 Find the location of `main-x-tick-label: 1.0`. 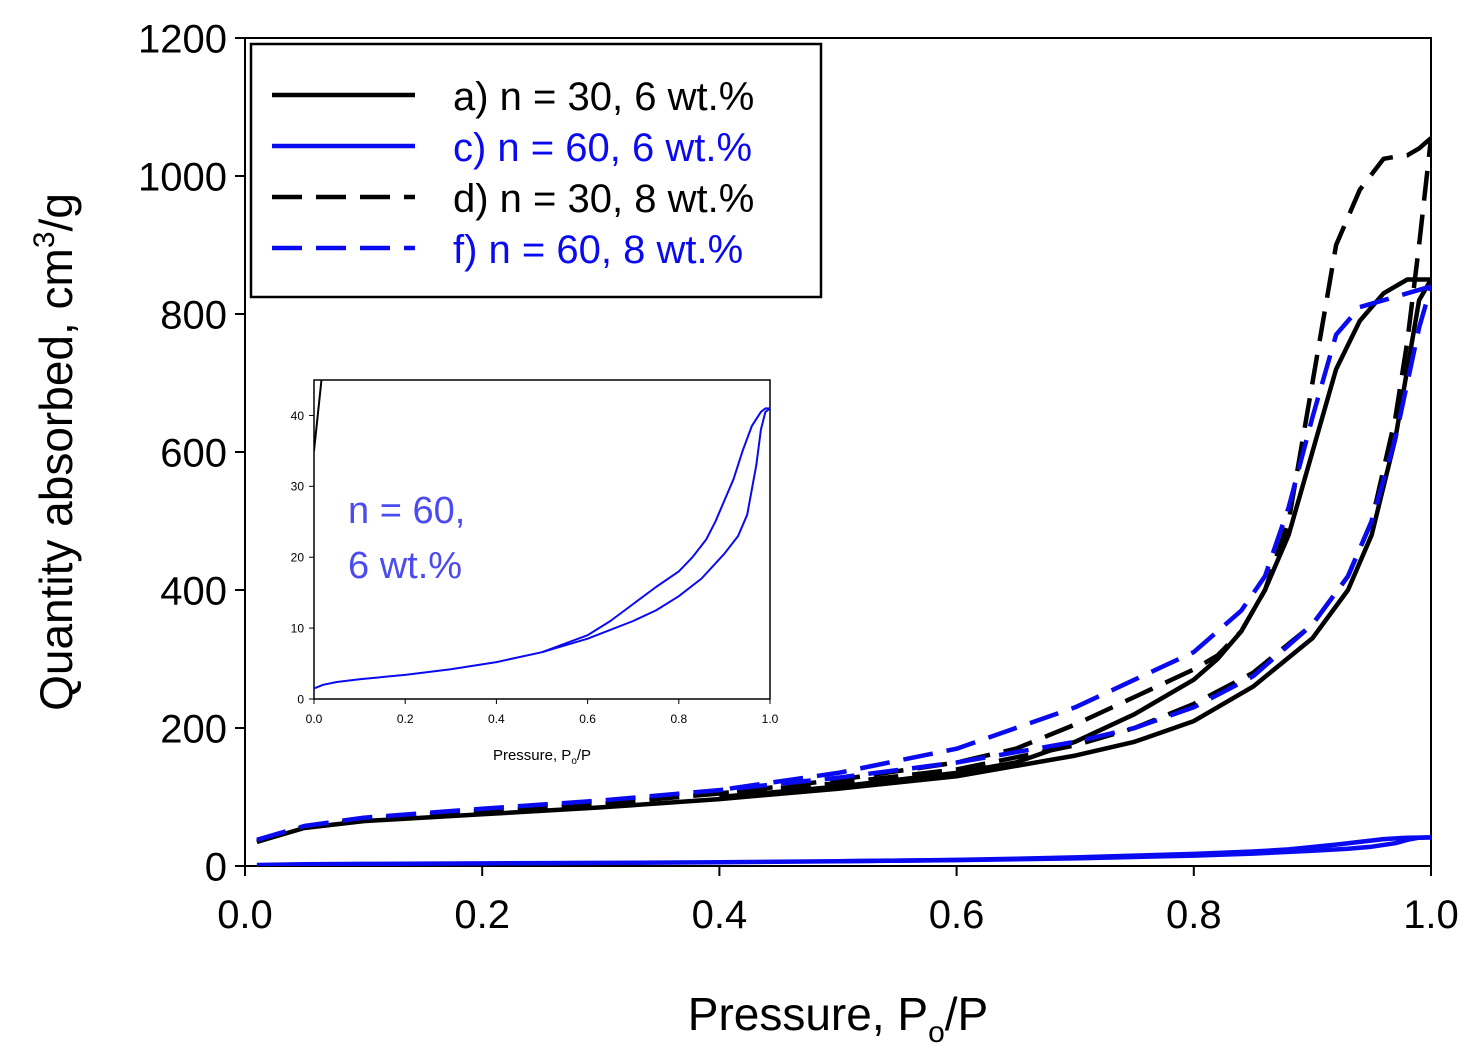

main-x-tick-label: 1.0 is located at coordinates (1431, 915).